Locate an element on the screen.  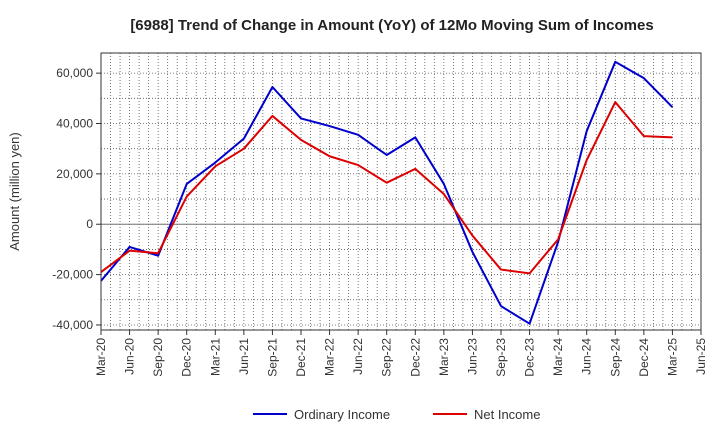
x-tick-label: Sep-23 is located at coordinates (501, 357).